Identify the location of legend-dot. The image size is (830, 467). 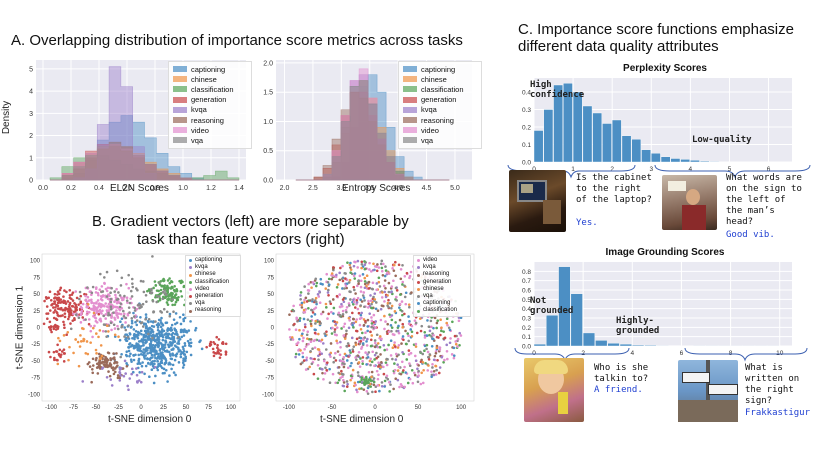
(418, 282).